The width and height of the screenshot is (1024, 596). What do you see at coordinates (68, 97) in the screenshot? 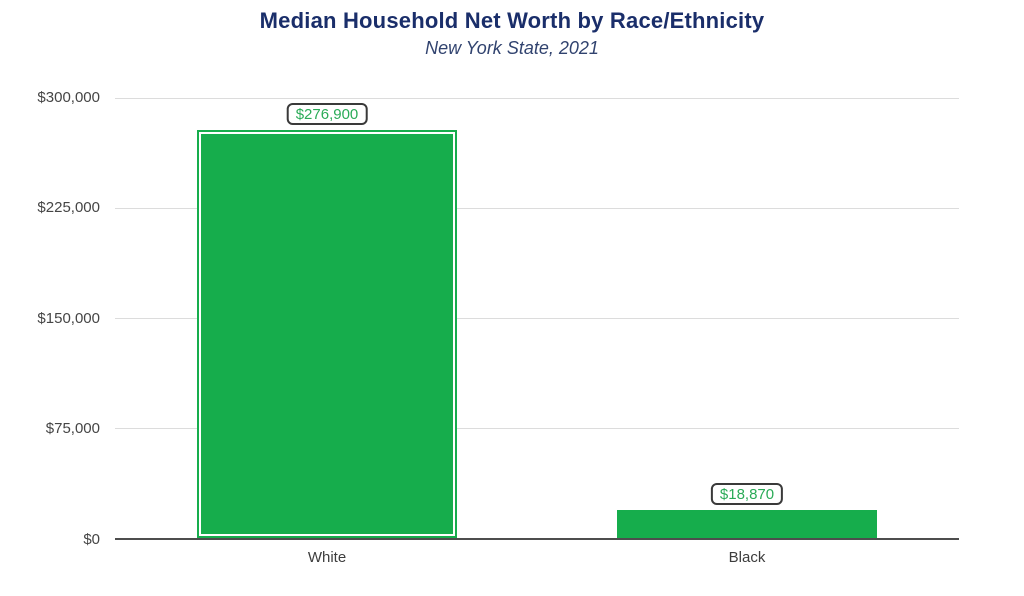
I see `y-tick-label-300000: $300,000` at bounding box center [68, 97].